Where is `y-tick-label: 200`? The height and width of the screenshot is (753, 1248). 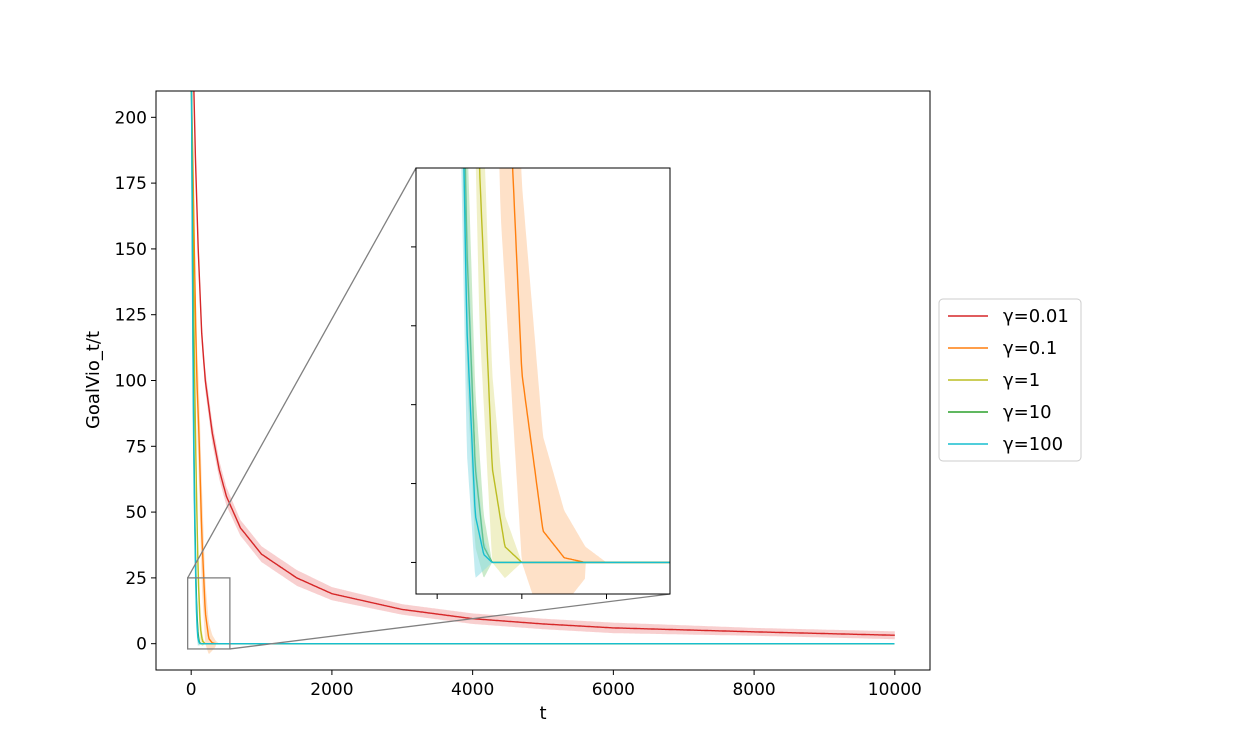 y-tick-label: 200 is located at coordinates (131, 118).